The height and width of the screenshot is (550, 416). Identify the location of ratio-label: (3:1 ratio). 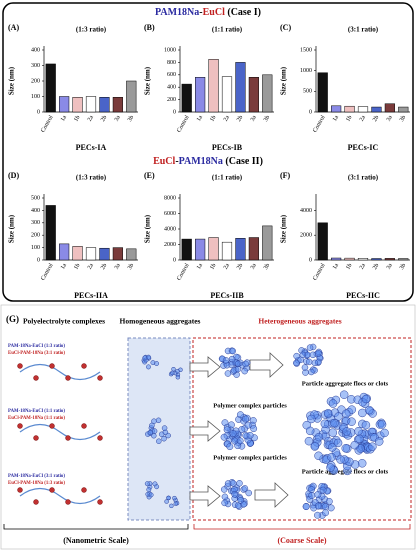
(363, 30).